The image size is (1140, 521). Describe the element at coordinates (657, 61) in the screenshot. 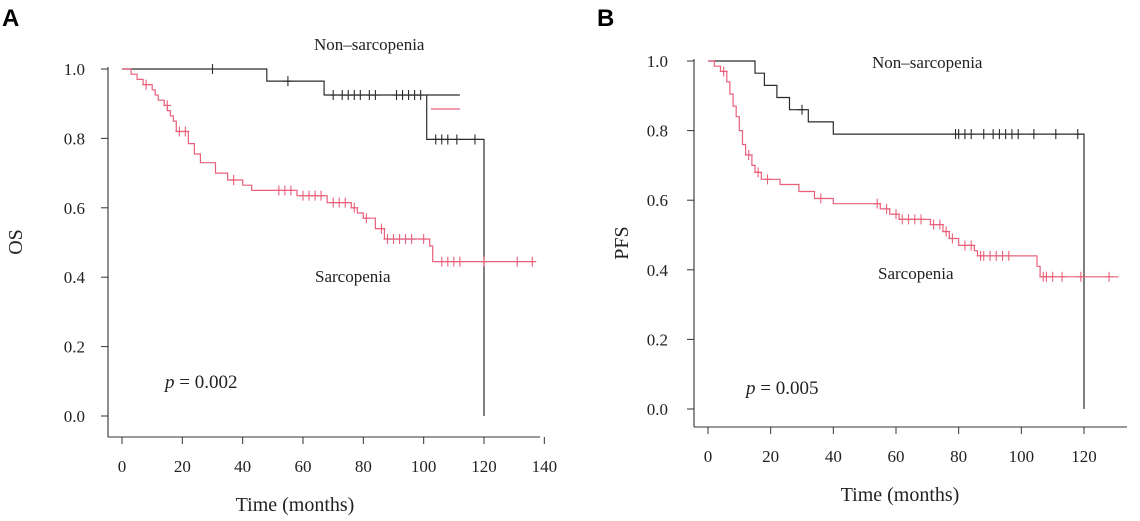

I see `panel-b-y-tick-label: 1.0` at that location.